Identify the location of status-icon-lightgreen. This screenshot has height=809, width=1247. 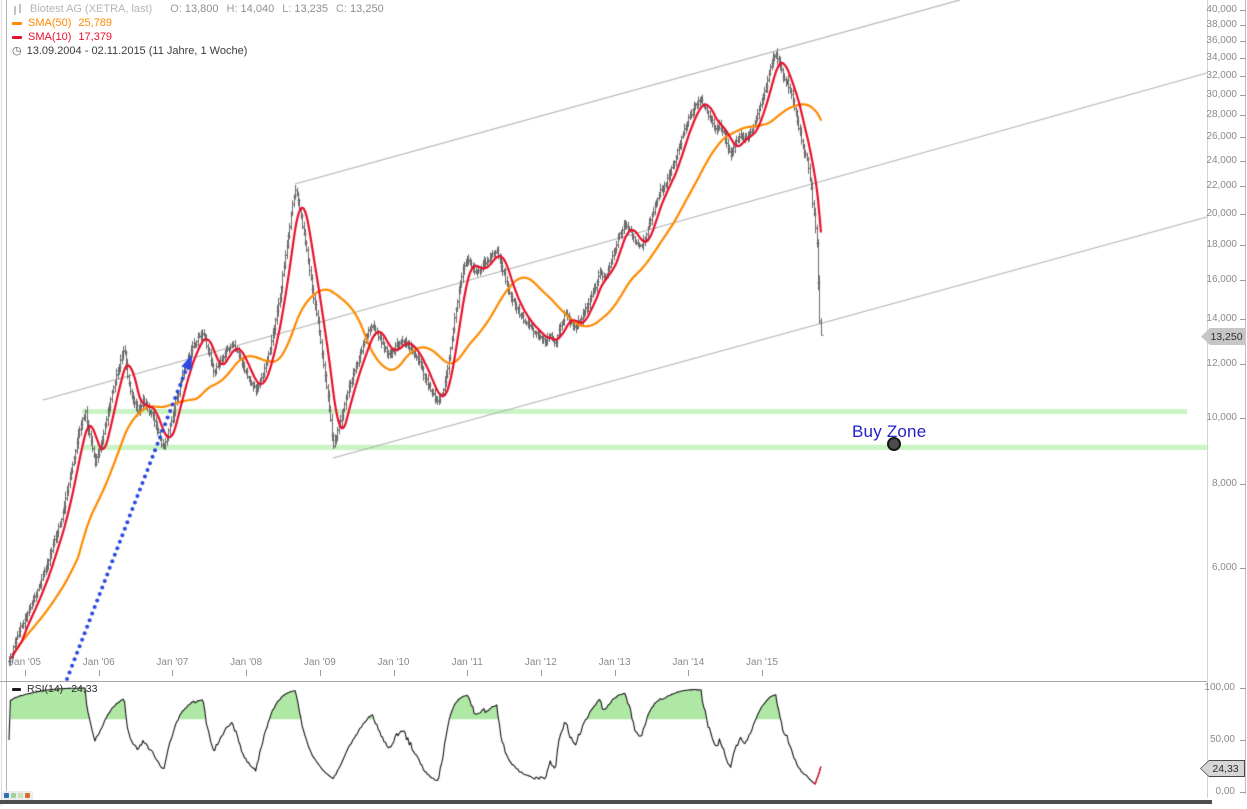
(20, 795).